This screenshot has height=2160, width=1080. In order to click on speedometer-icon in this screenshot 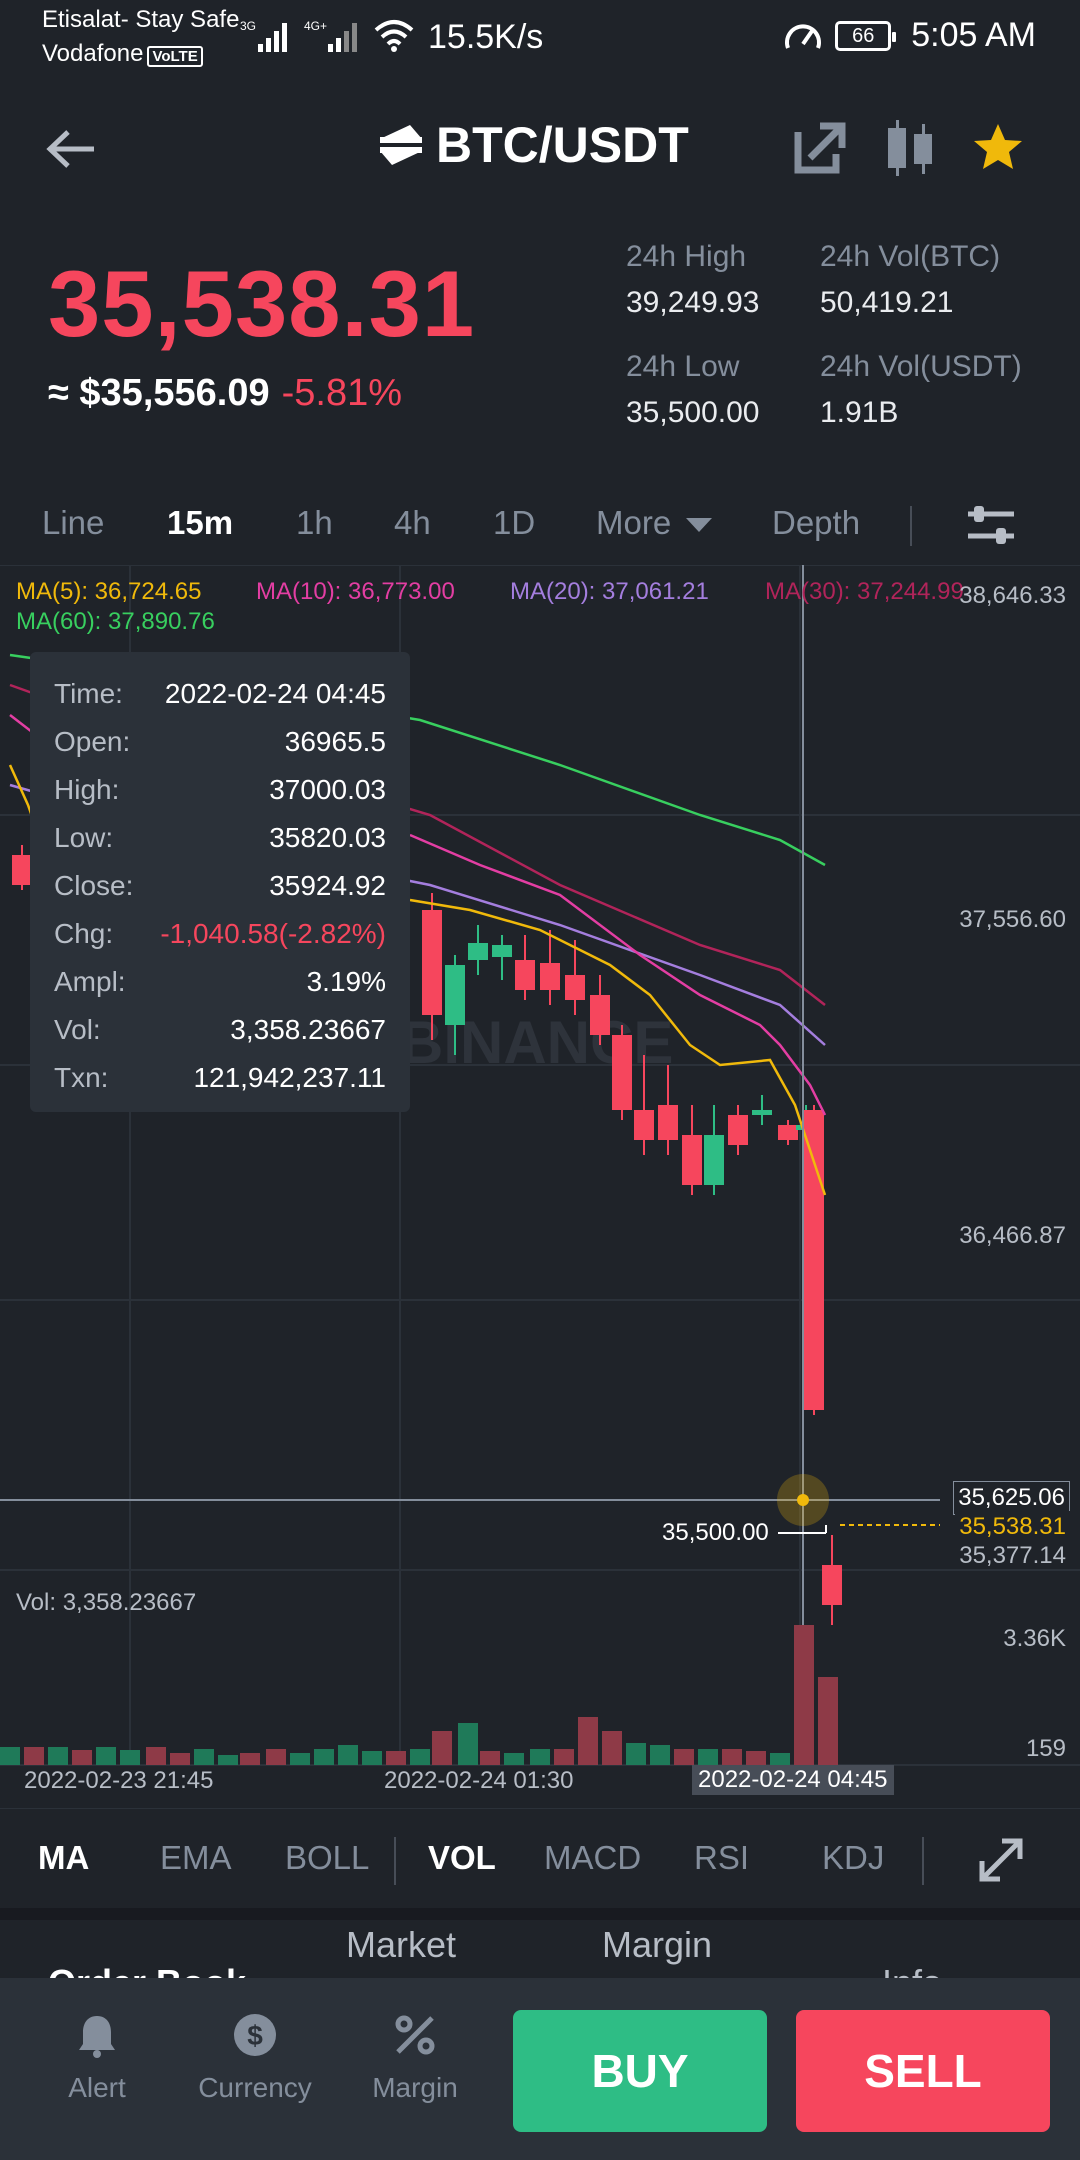, I will do `click(803, 36)`.